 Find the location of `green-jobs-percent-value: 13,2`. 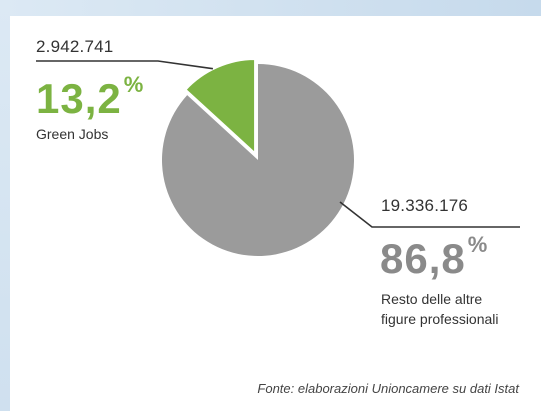

green-jobs-percent-value: 13,2 is located at coordinates (79, 98).